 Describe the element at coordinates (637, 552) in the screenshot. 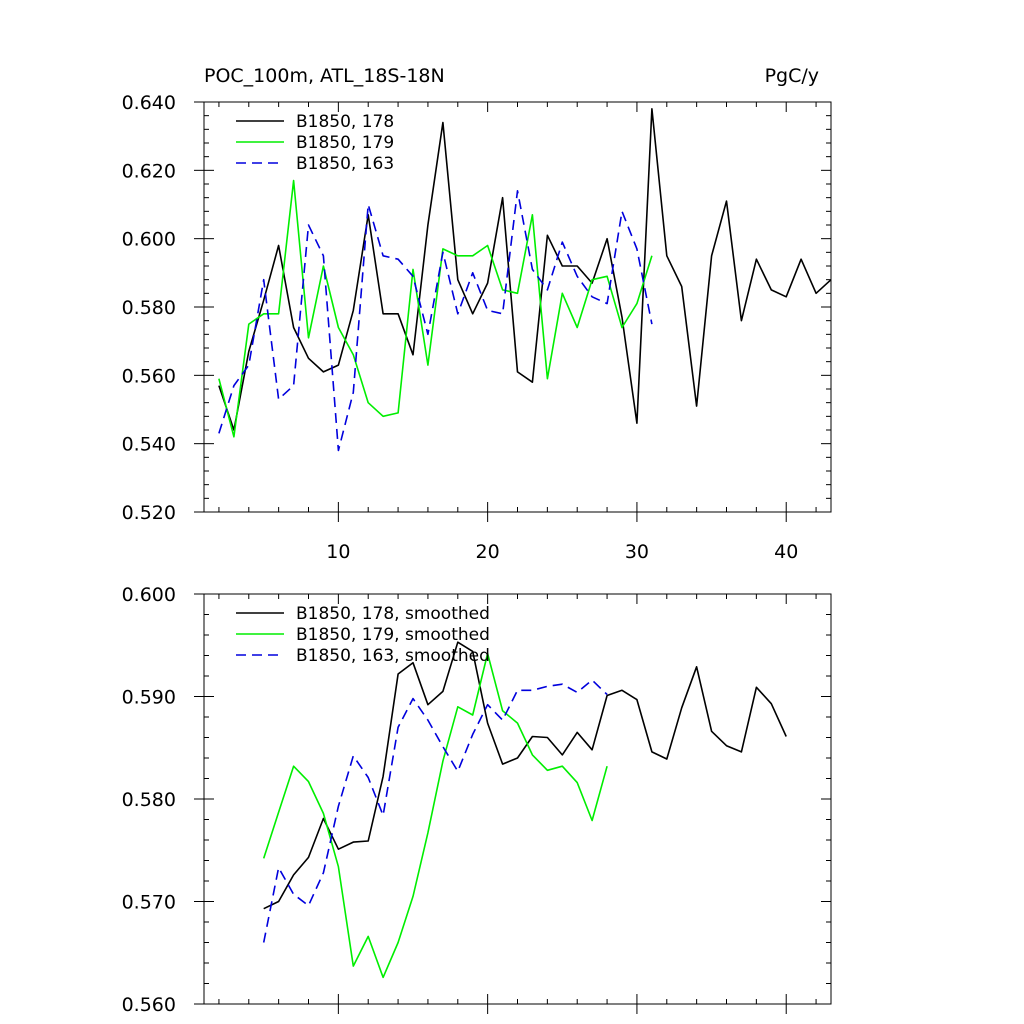

I see `x-tick-label: 30` at that location.